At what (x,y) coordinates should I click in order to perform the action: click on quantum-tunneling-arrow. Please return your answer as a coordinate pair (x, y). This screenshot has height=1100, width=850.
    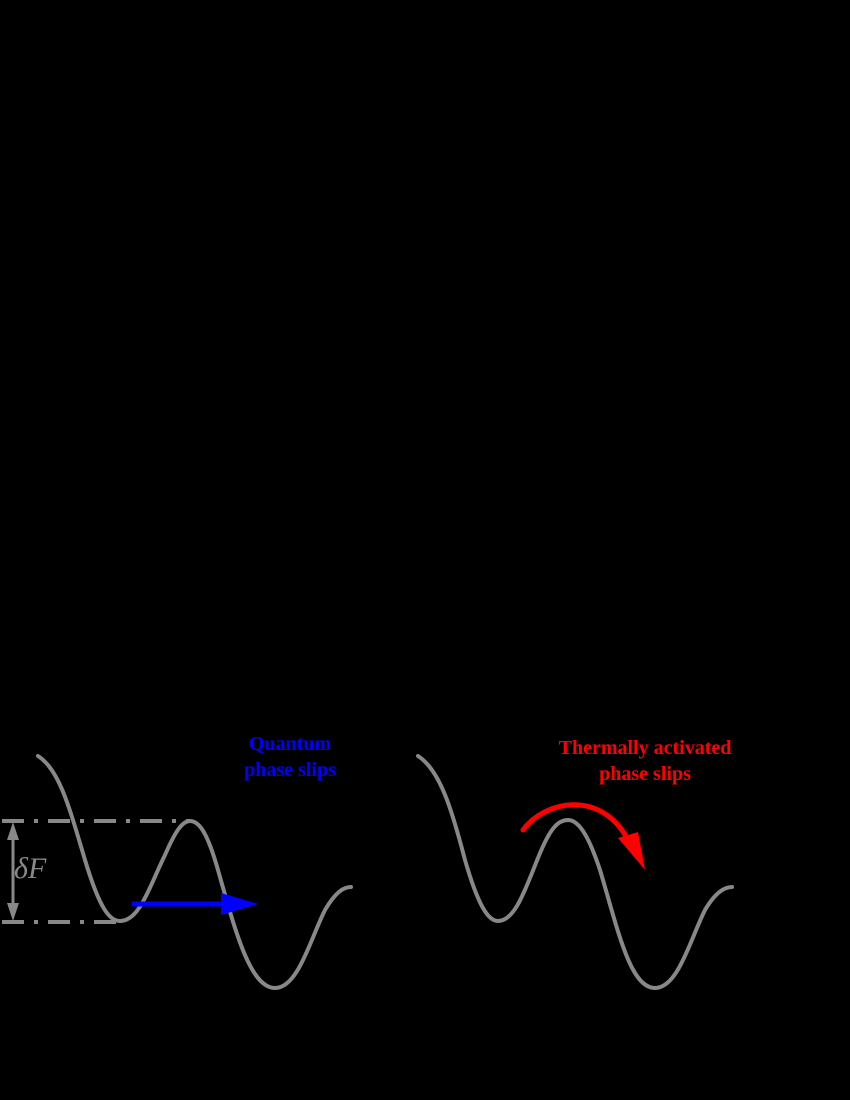
    Looking at the image, I should click on (195, 904).